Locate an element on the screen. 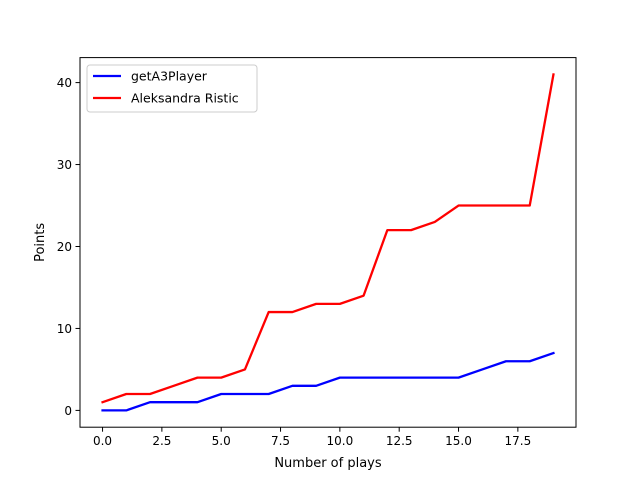  x-tick-label: 12.5 is located at coordinates (399, 441).